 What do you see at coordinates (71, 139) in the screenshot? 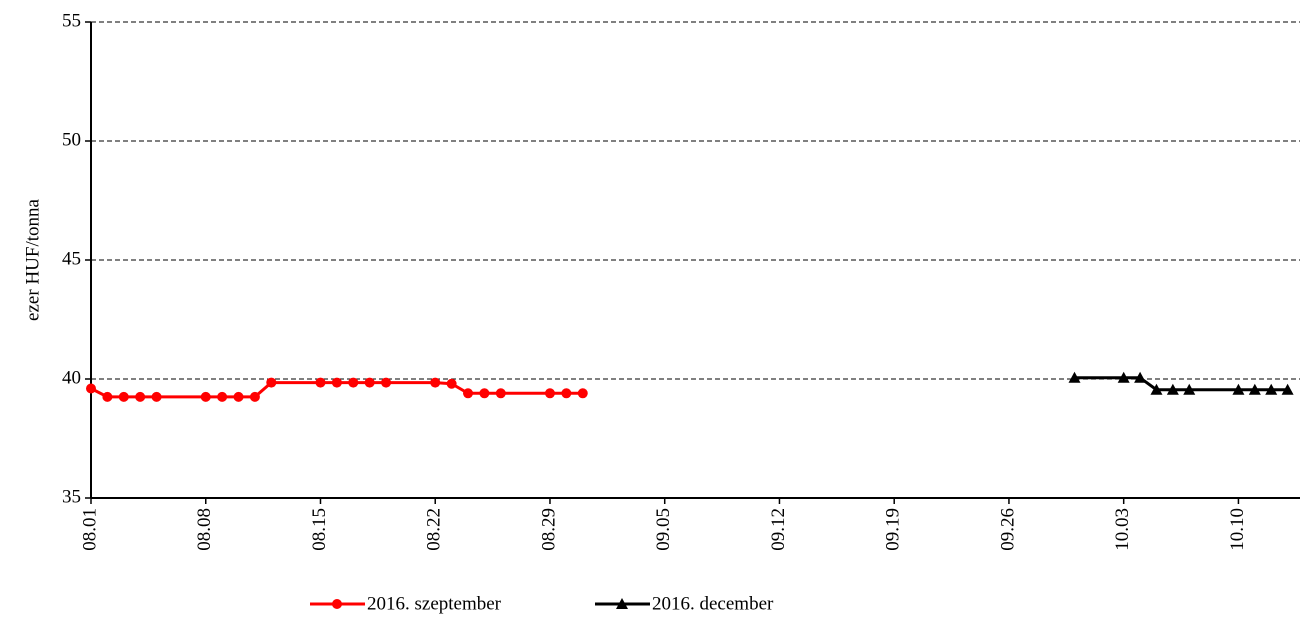
I see `y-tick-label: 50` at bounding box center [71, 139].